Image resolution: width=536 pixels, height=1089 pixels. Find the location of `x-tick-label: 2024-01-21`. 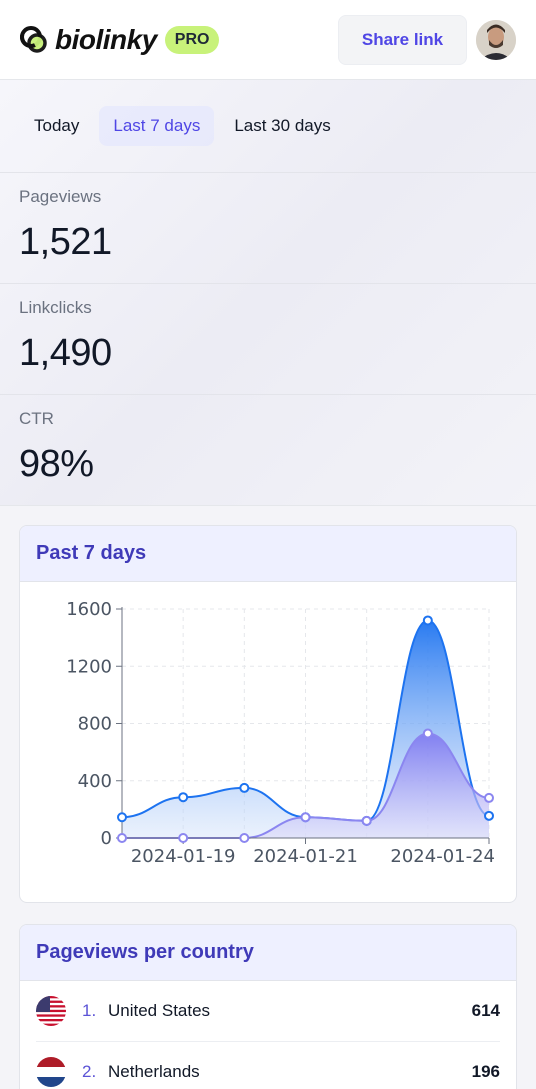

x-tick-label: 2024-01-21 is located at coordinates (305, 856).